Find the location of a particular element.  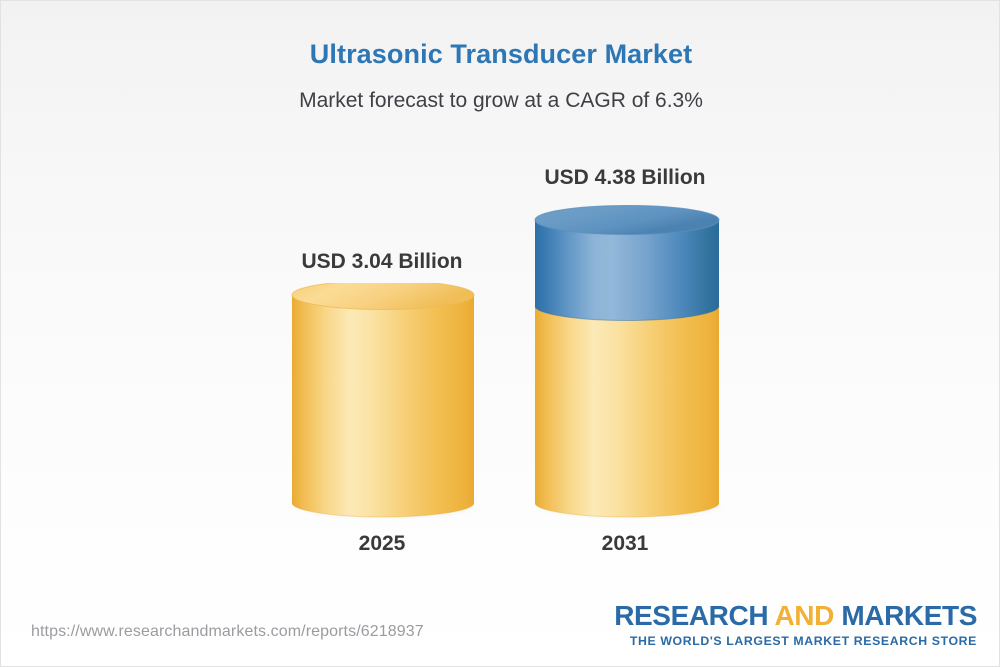

logo-wordmark: RESEARCH AND MARKETS is located at coordinates (795, 616).